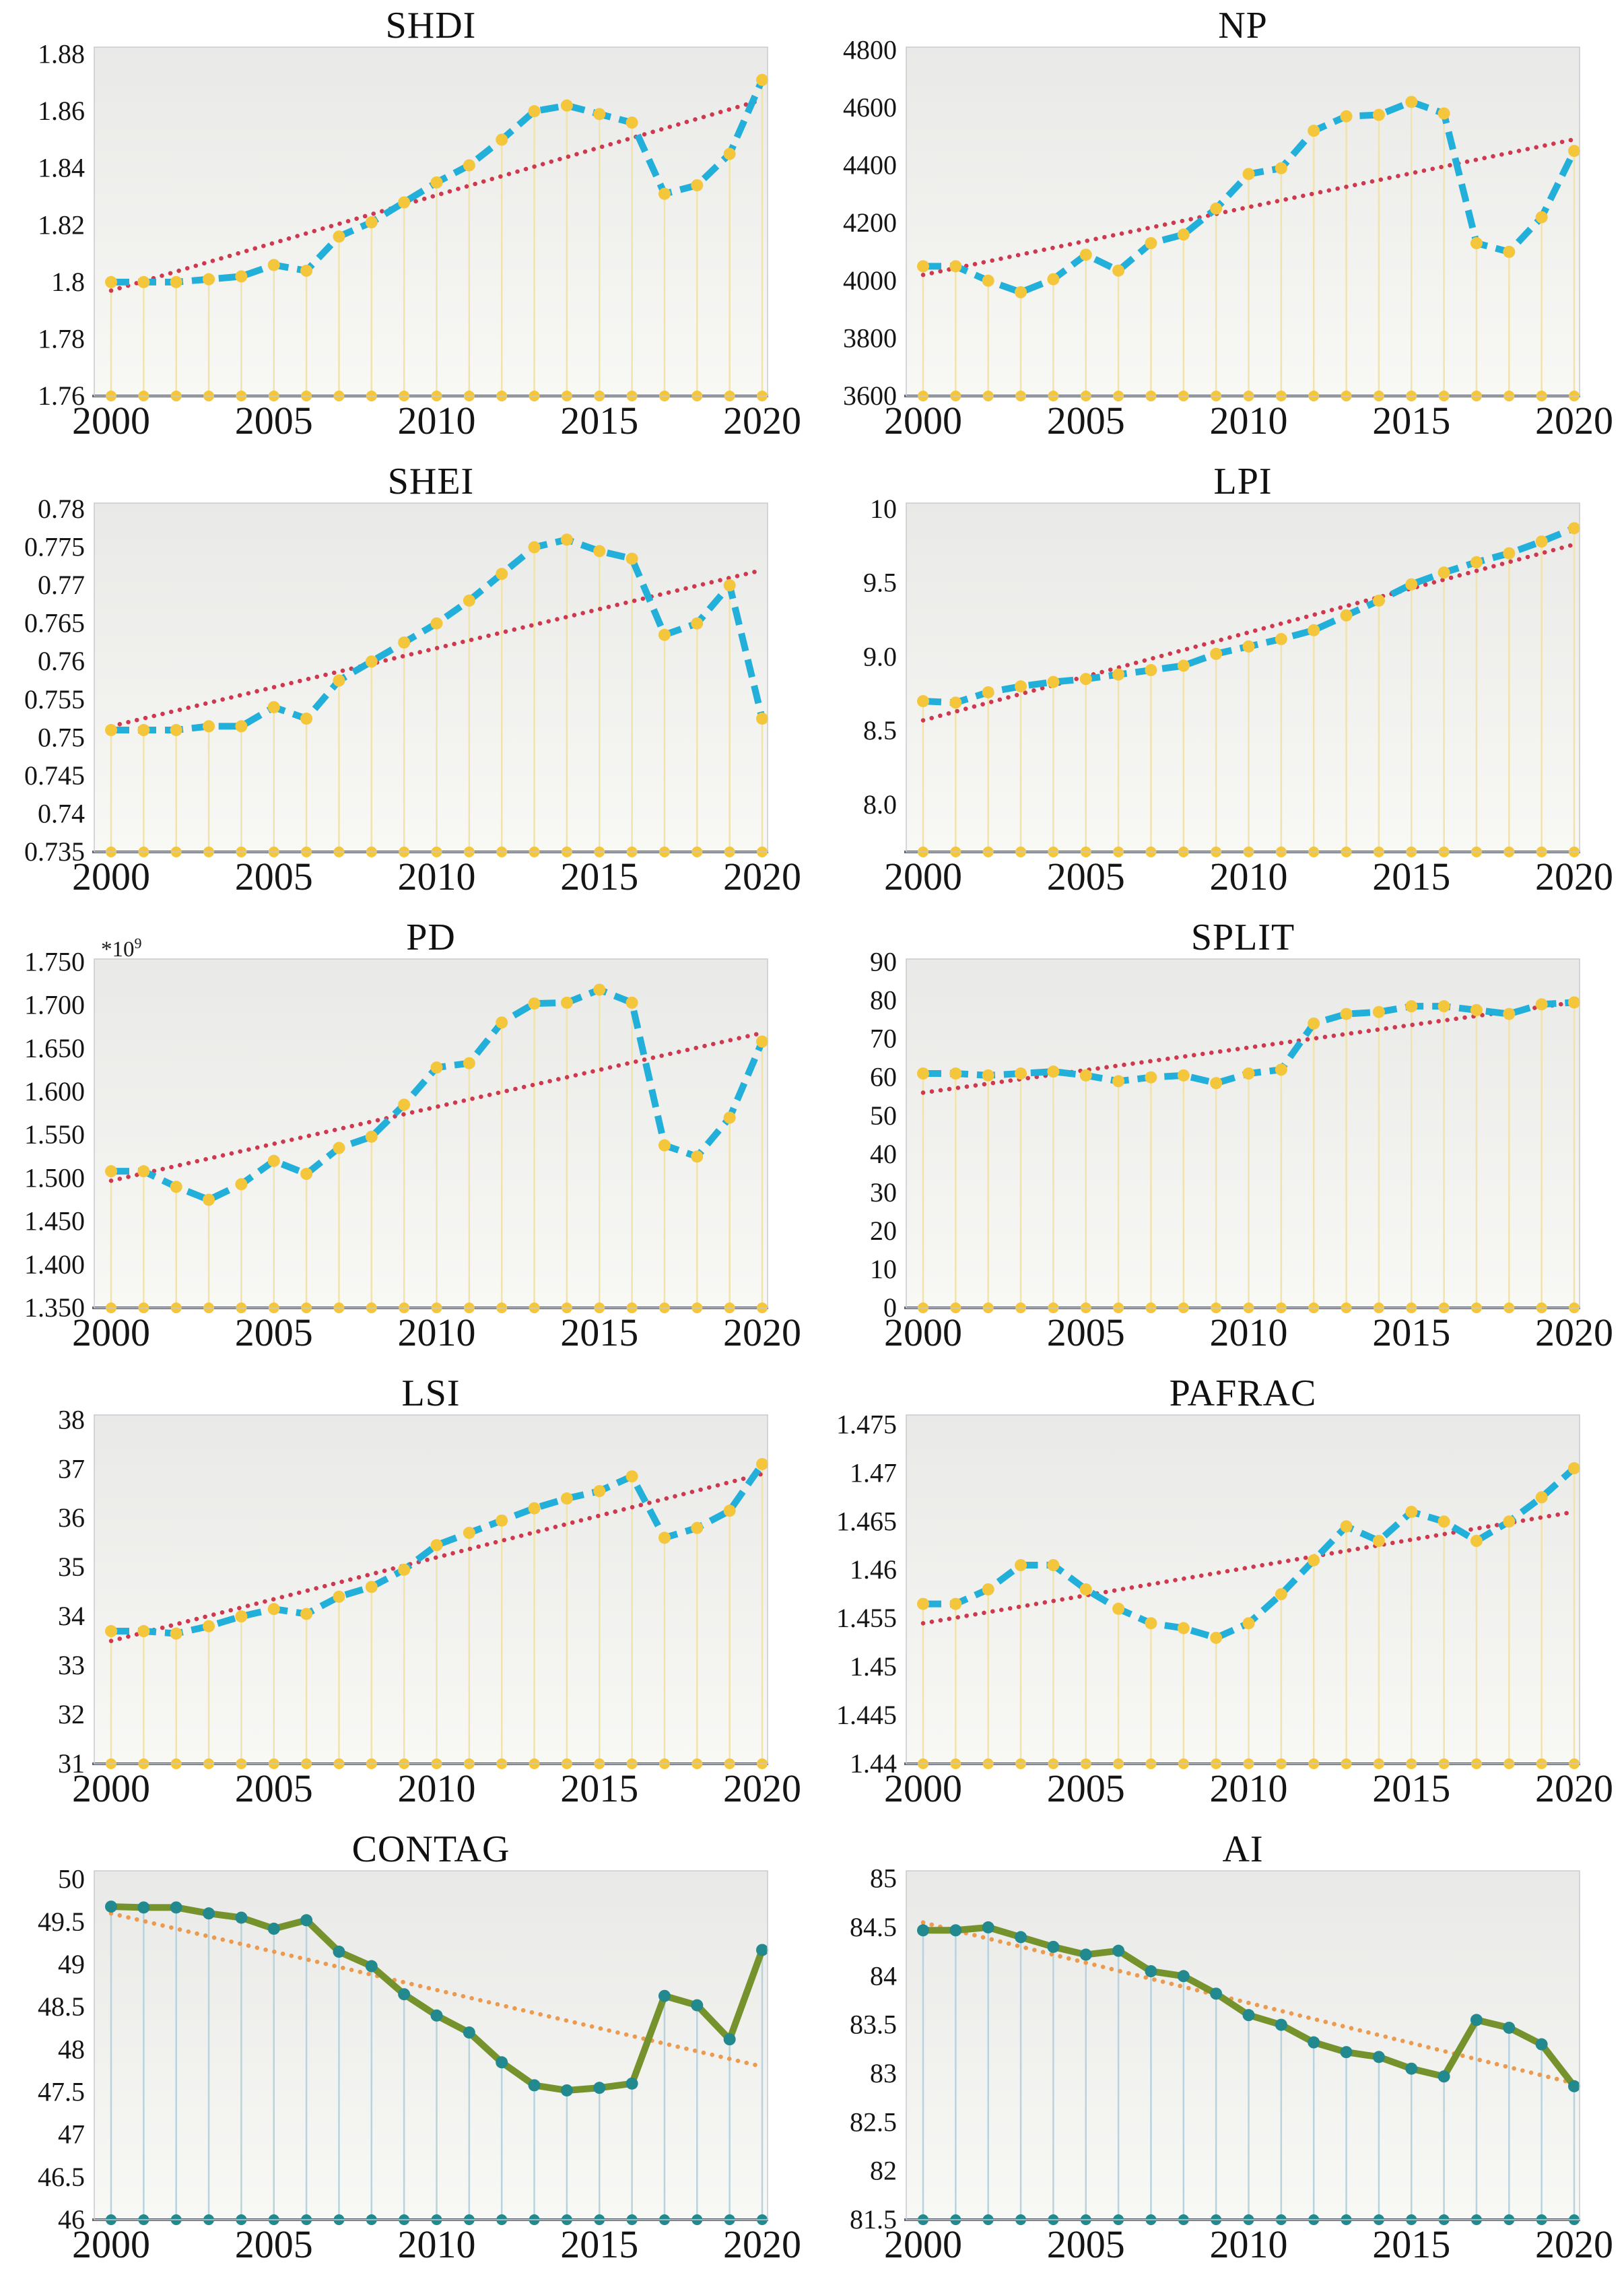 The image size is (1624, 2281). What do you see at coordinates (54, 1264) in the screenshot?
I see `svg-text: 1.400` at bounding box center [54, 1264].